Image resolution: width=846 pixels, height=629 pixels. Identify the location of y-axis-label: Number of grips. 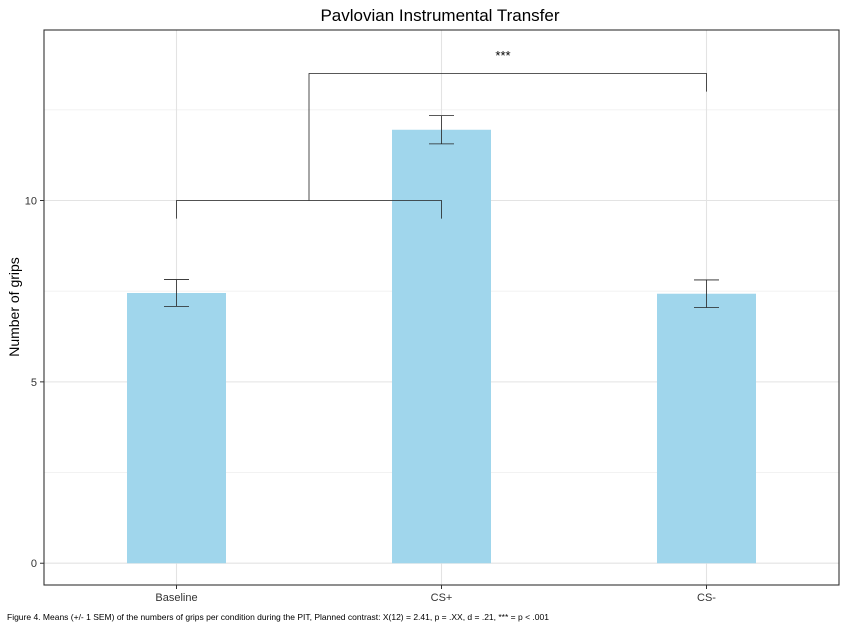
(14, 307).